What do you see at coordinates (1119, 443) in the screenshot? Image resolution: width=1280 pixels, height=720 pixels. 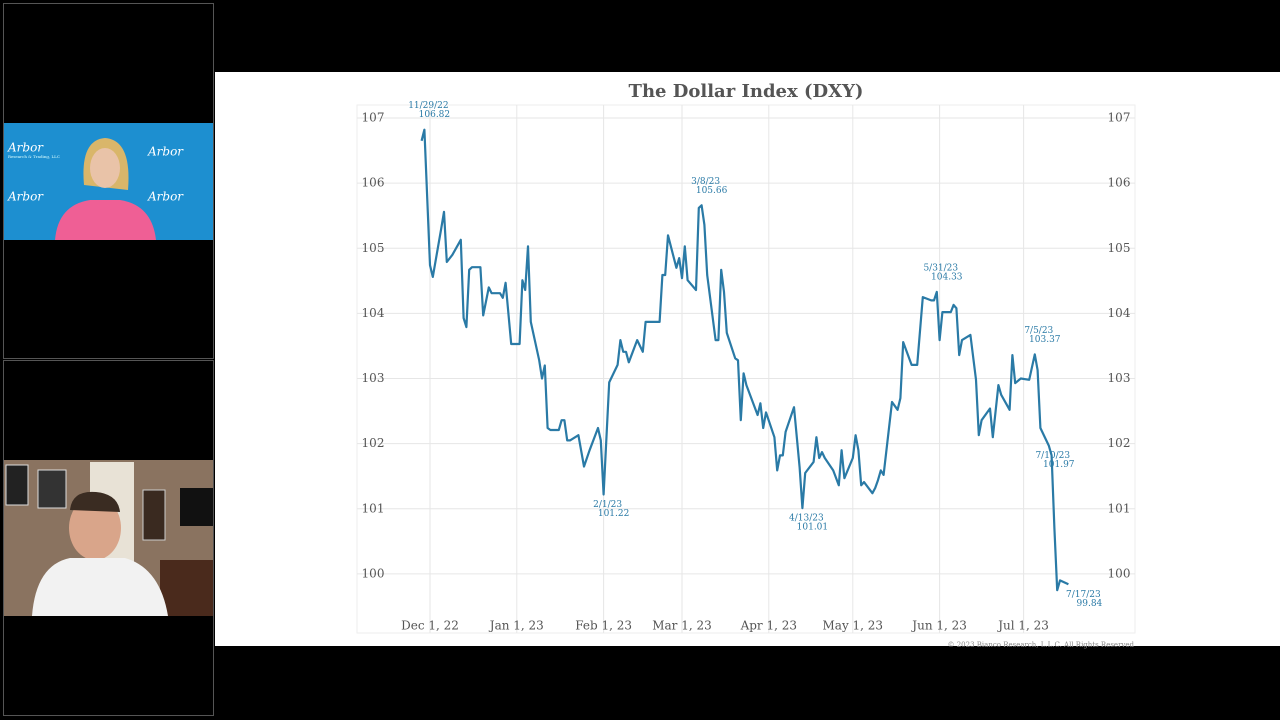 I see `y2-tick-label: 102` at bounding box center [1119, 443].